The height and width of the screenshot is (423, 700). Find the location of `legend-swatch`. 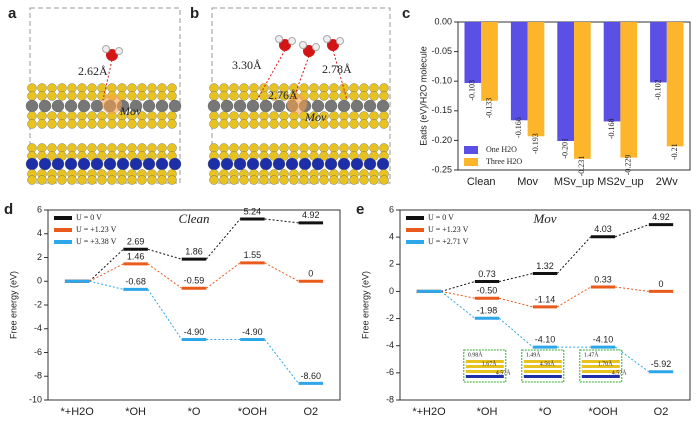

legend-swatch is located at coordinates (471, 150).